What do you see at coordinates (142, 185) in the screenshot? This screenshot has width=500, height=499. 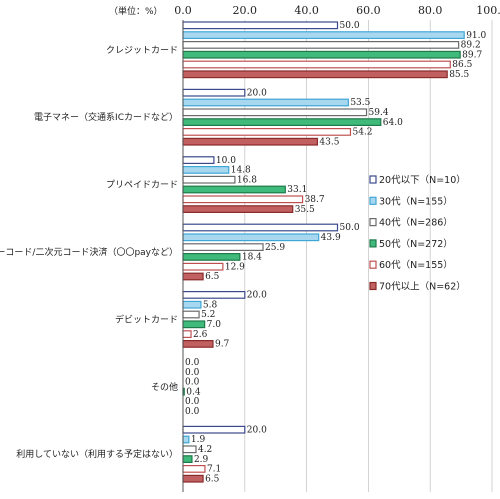 I see `category-label: プリペイドカード` at bounding box center [142, 185].